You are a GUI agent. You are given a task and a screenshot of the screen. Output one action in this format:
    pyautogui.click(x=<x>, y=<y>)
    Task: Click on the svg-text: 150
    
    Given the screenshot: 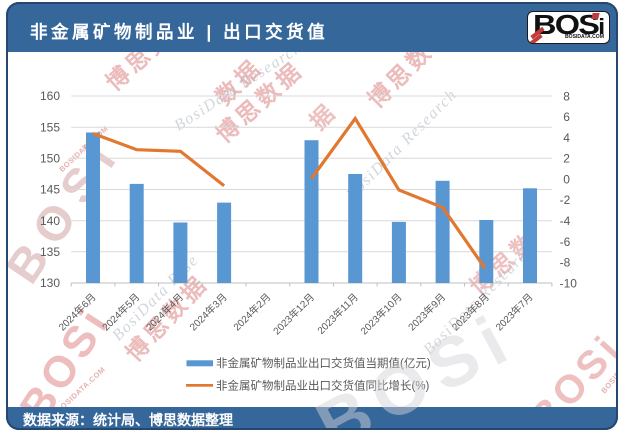 What is the action you would take?
    pyautogui.click(x=50, y=159)
    